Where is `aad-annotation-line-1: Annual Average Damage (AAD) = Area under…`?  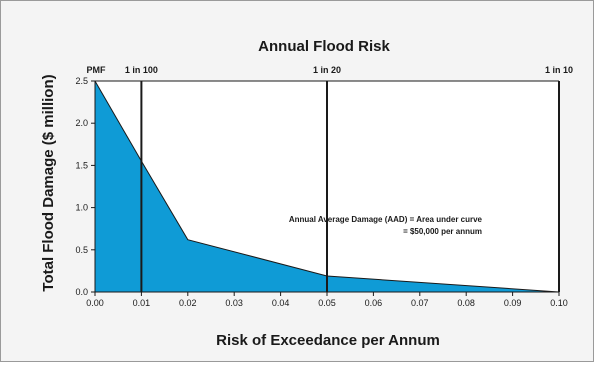
aad-annotation-line-1: Annual Average Damage (AAD) = Area under… is located at coordinates (386, 219).